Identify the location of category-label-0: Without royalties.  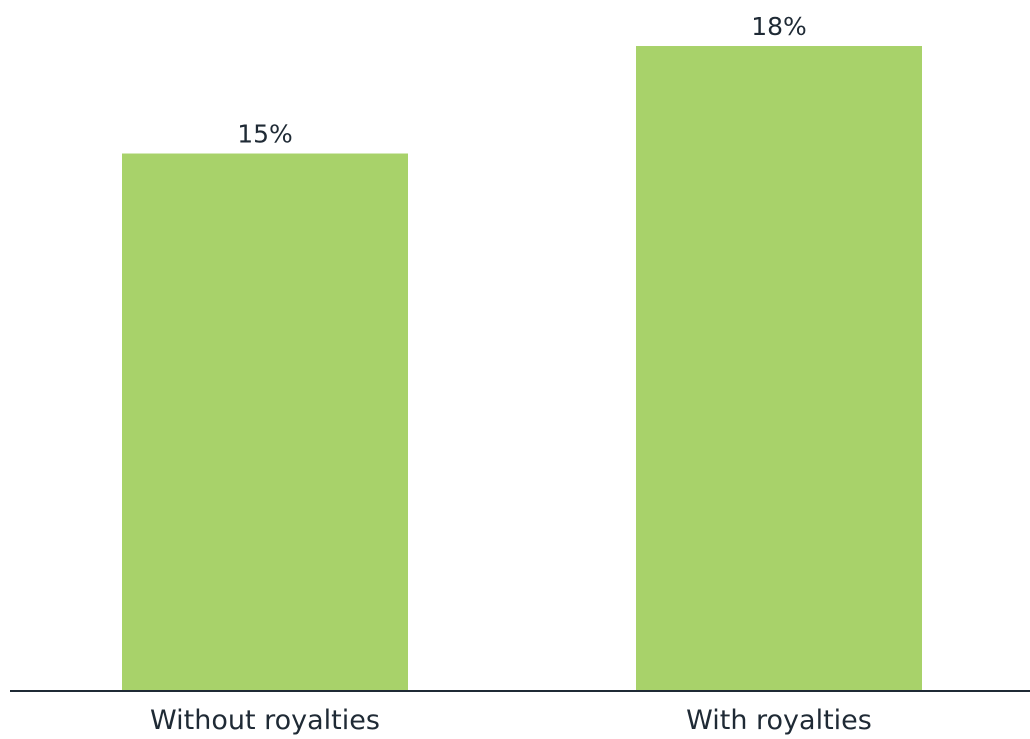
(265, 720).